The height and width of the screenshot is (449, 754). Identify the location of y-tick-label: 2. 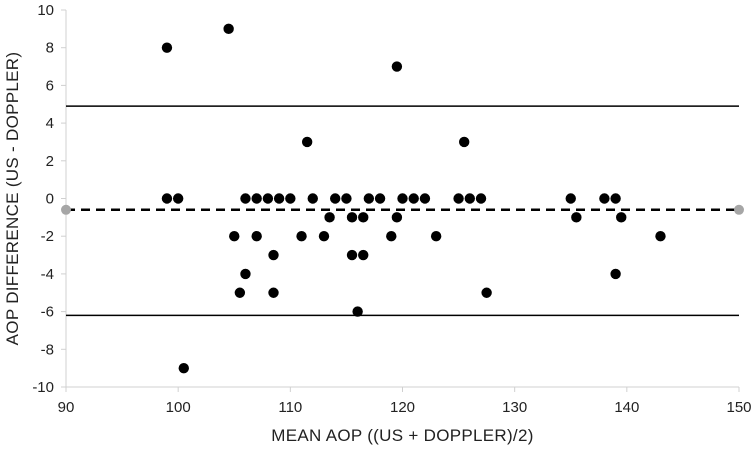
(50, 161).